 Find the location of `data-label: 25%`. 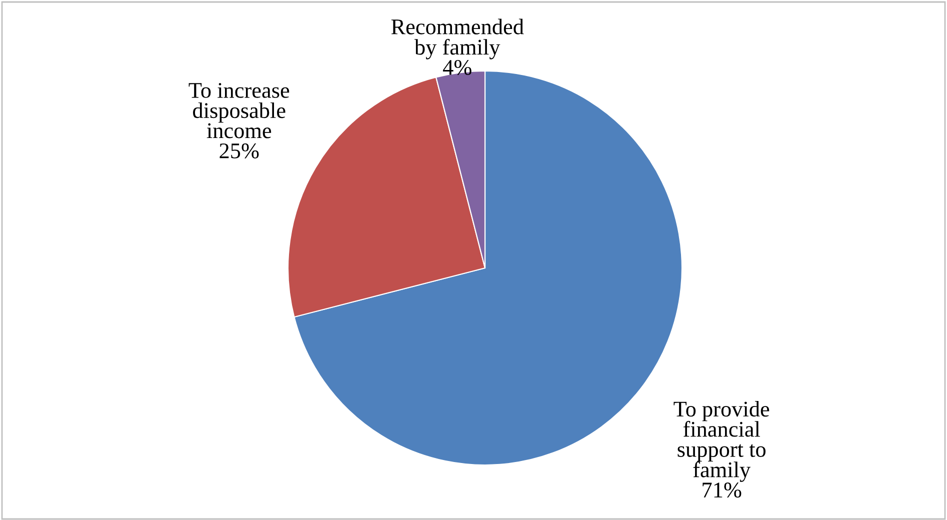

data-label: 25% is located at coordinates (239, 150).